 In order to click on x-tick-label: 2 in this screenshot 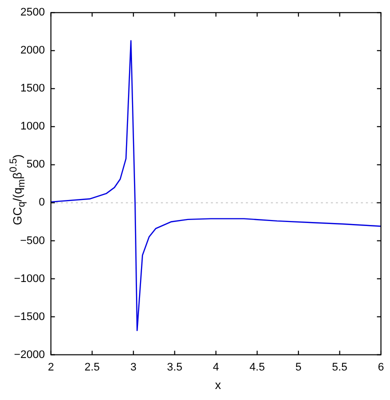, I will do `click(51, 367)`.